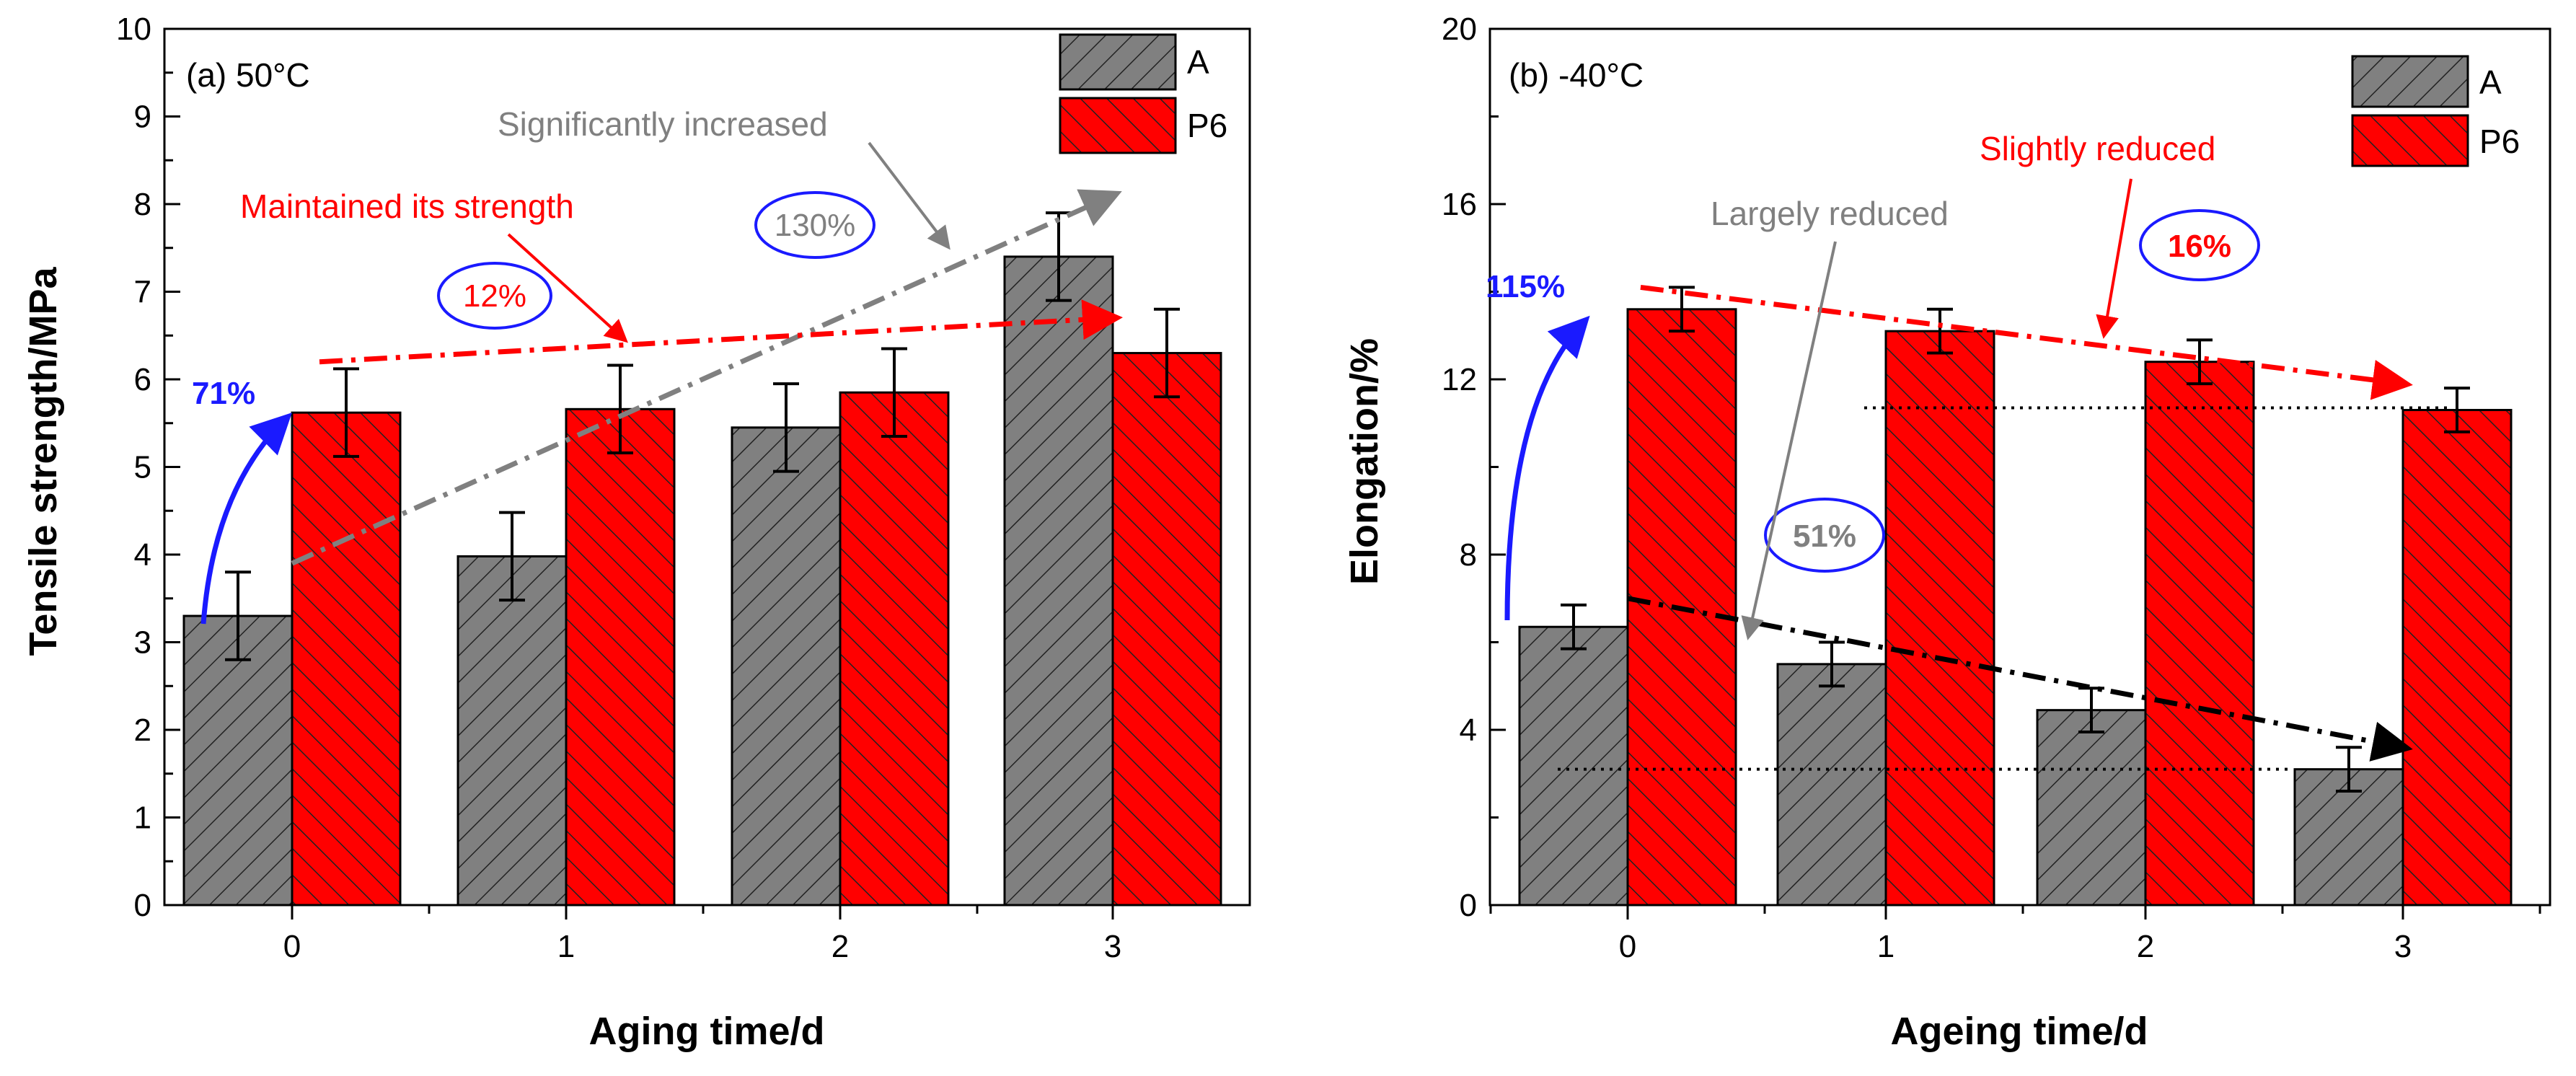 The image size is (2576, 1076). I want to click on y-tick-label: 10, so click(133, 29).